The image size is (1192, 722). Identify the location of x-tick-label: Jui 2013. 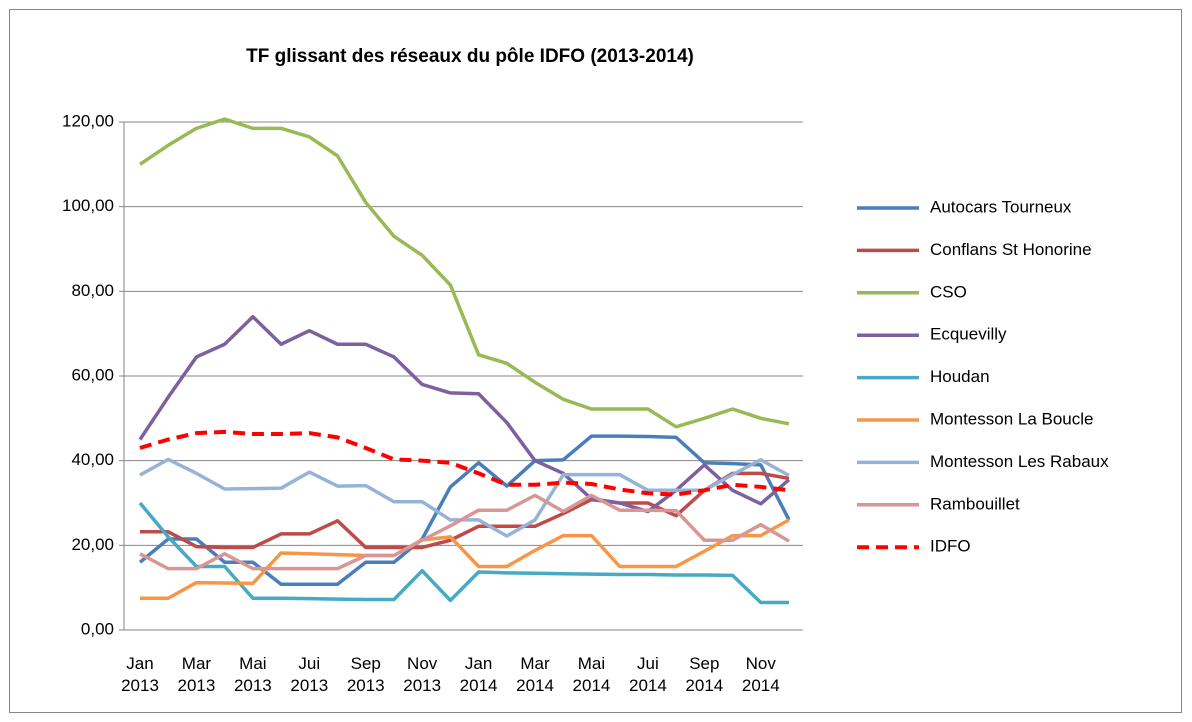
(309, 674).